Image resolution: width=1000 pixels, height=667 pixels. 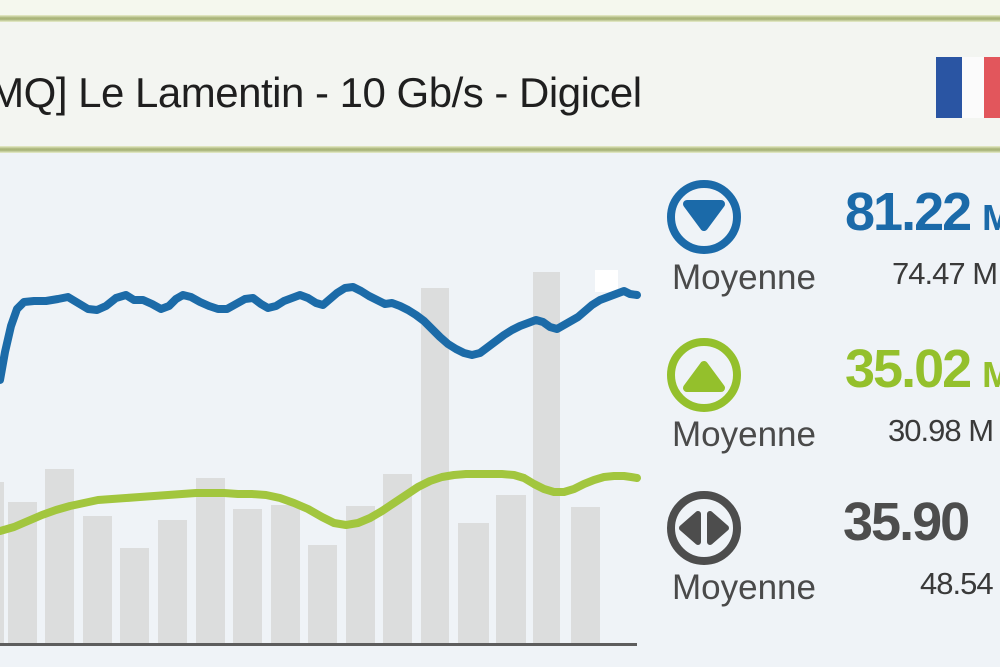 I want to click on upload-avg-label: Moyenne, so click(x=744, y=434).